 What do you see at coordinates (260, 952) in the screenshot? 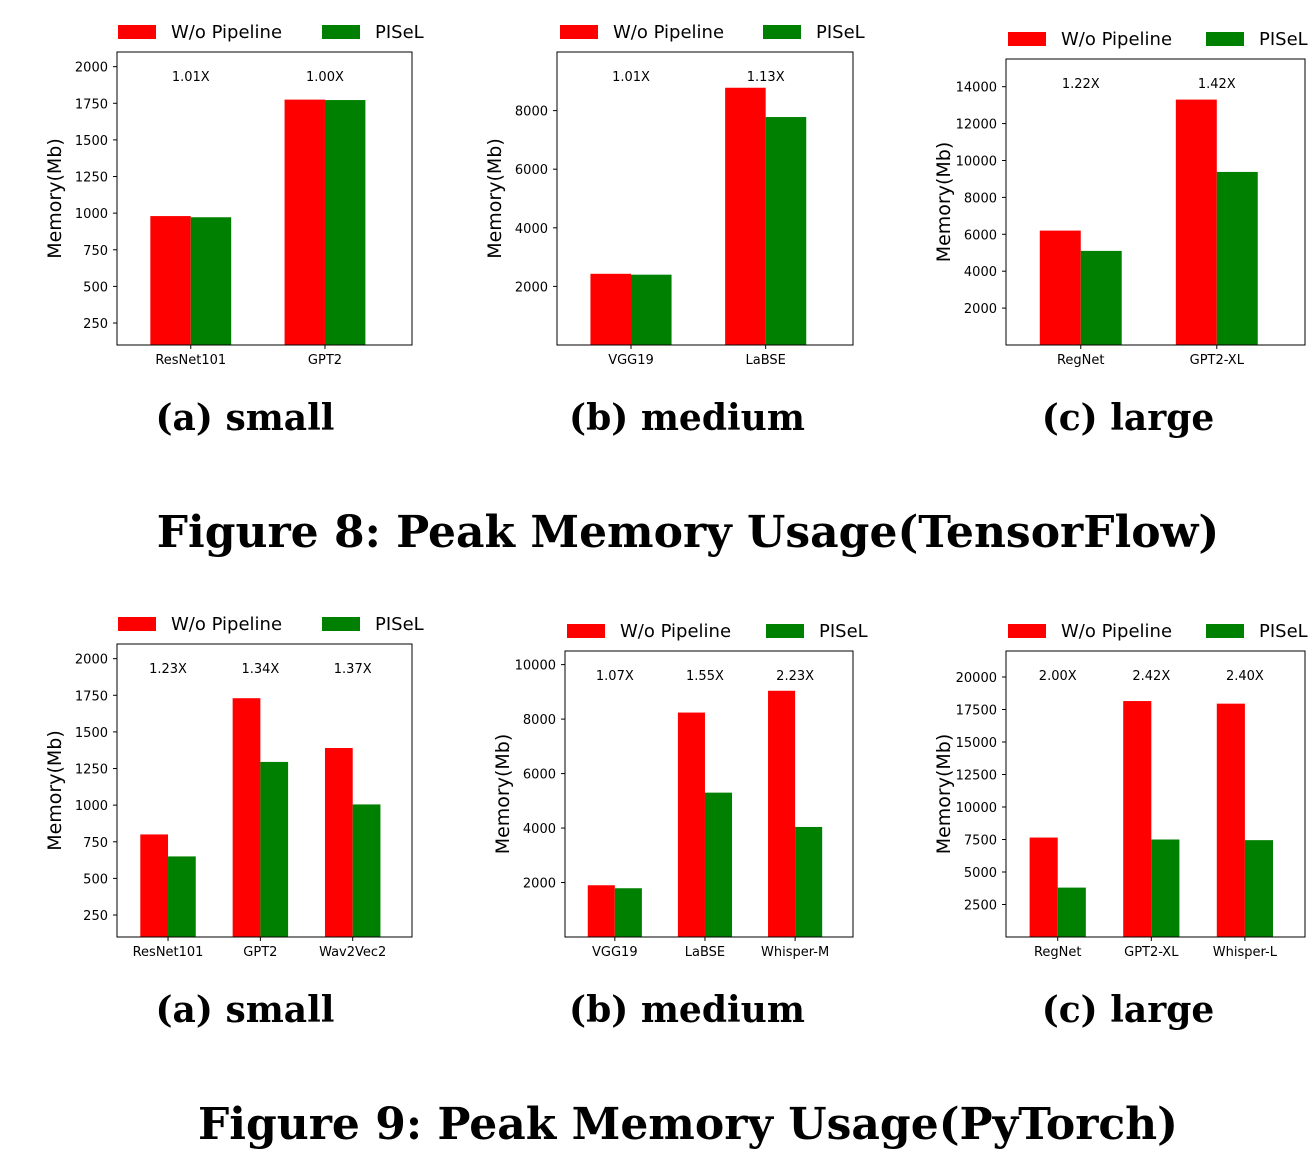
I see `x-tick-label-1: GPT2` at bounding box center [260, 952].